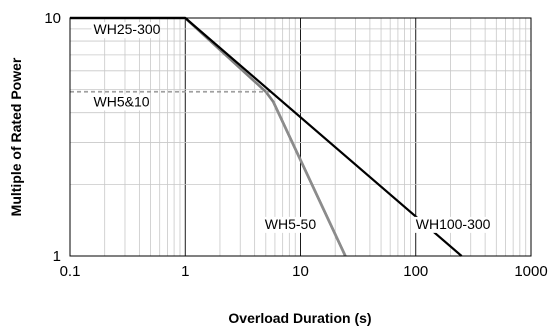  What do you see at coordinates (415, 271) in the screenshot?
I see `x-tick-label: 100` at bounding box center [415, 271].